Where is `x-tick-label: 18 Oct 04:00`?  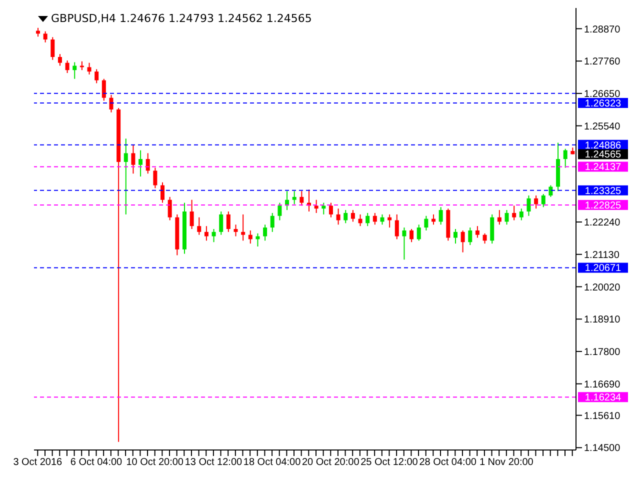
x-tick-label: 18 Oct 04:00 is located at coordinates (272, 462).